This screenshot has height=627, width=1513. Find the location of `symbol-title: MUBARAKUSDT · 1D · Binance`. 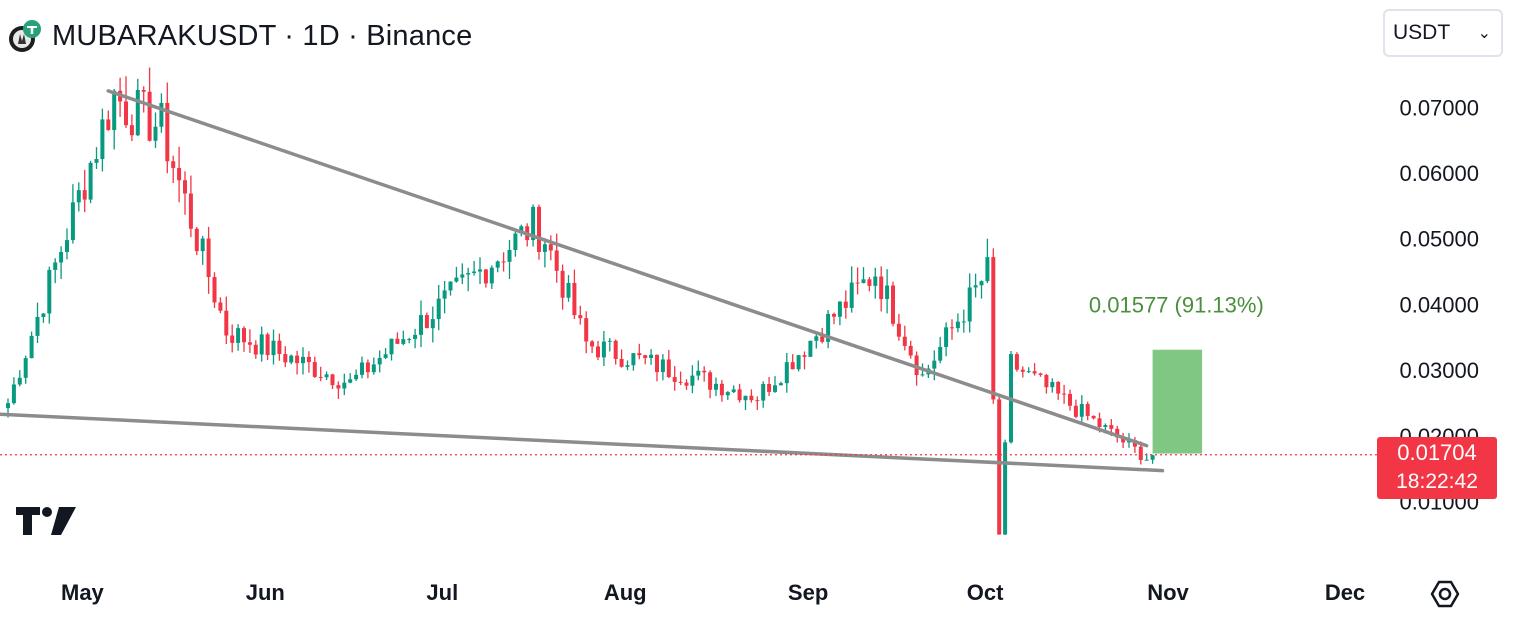

symbol-title: MUBARAKUSDT · 1D · Binance is located at coordinates (262, 35).